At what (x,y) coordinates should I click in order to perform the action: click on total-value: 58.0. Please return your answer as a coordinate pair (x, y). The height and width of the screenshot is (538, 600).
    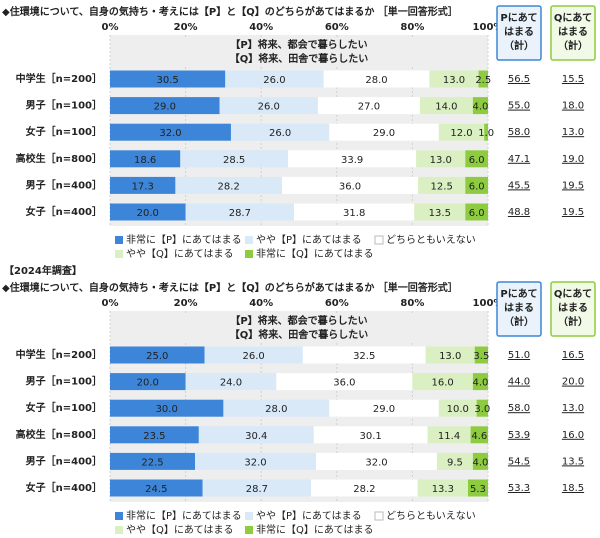
    Looking at the image, I should click on (519, 408).